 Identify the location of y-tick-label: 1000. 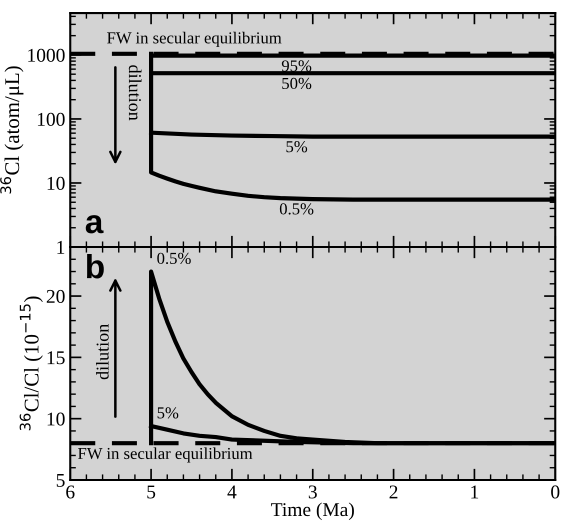
(46, 55).